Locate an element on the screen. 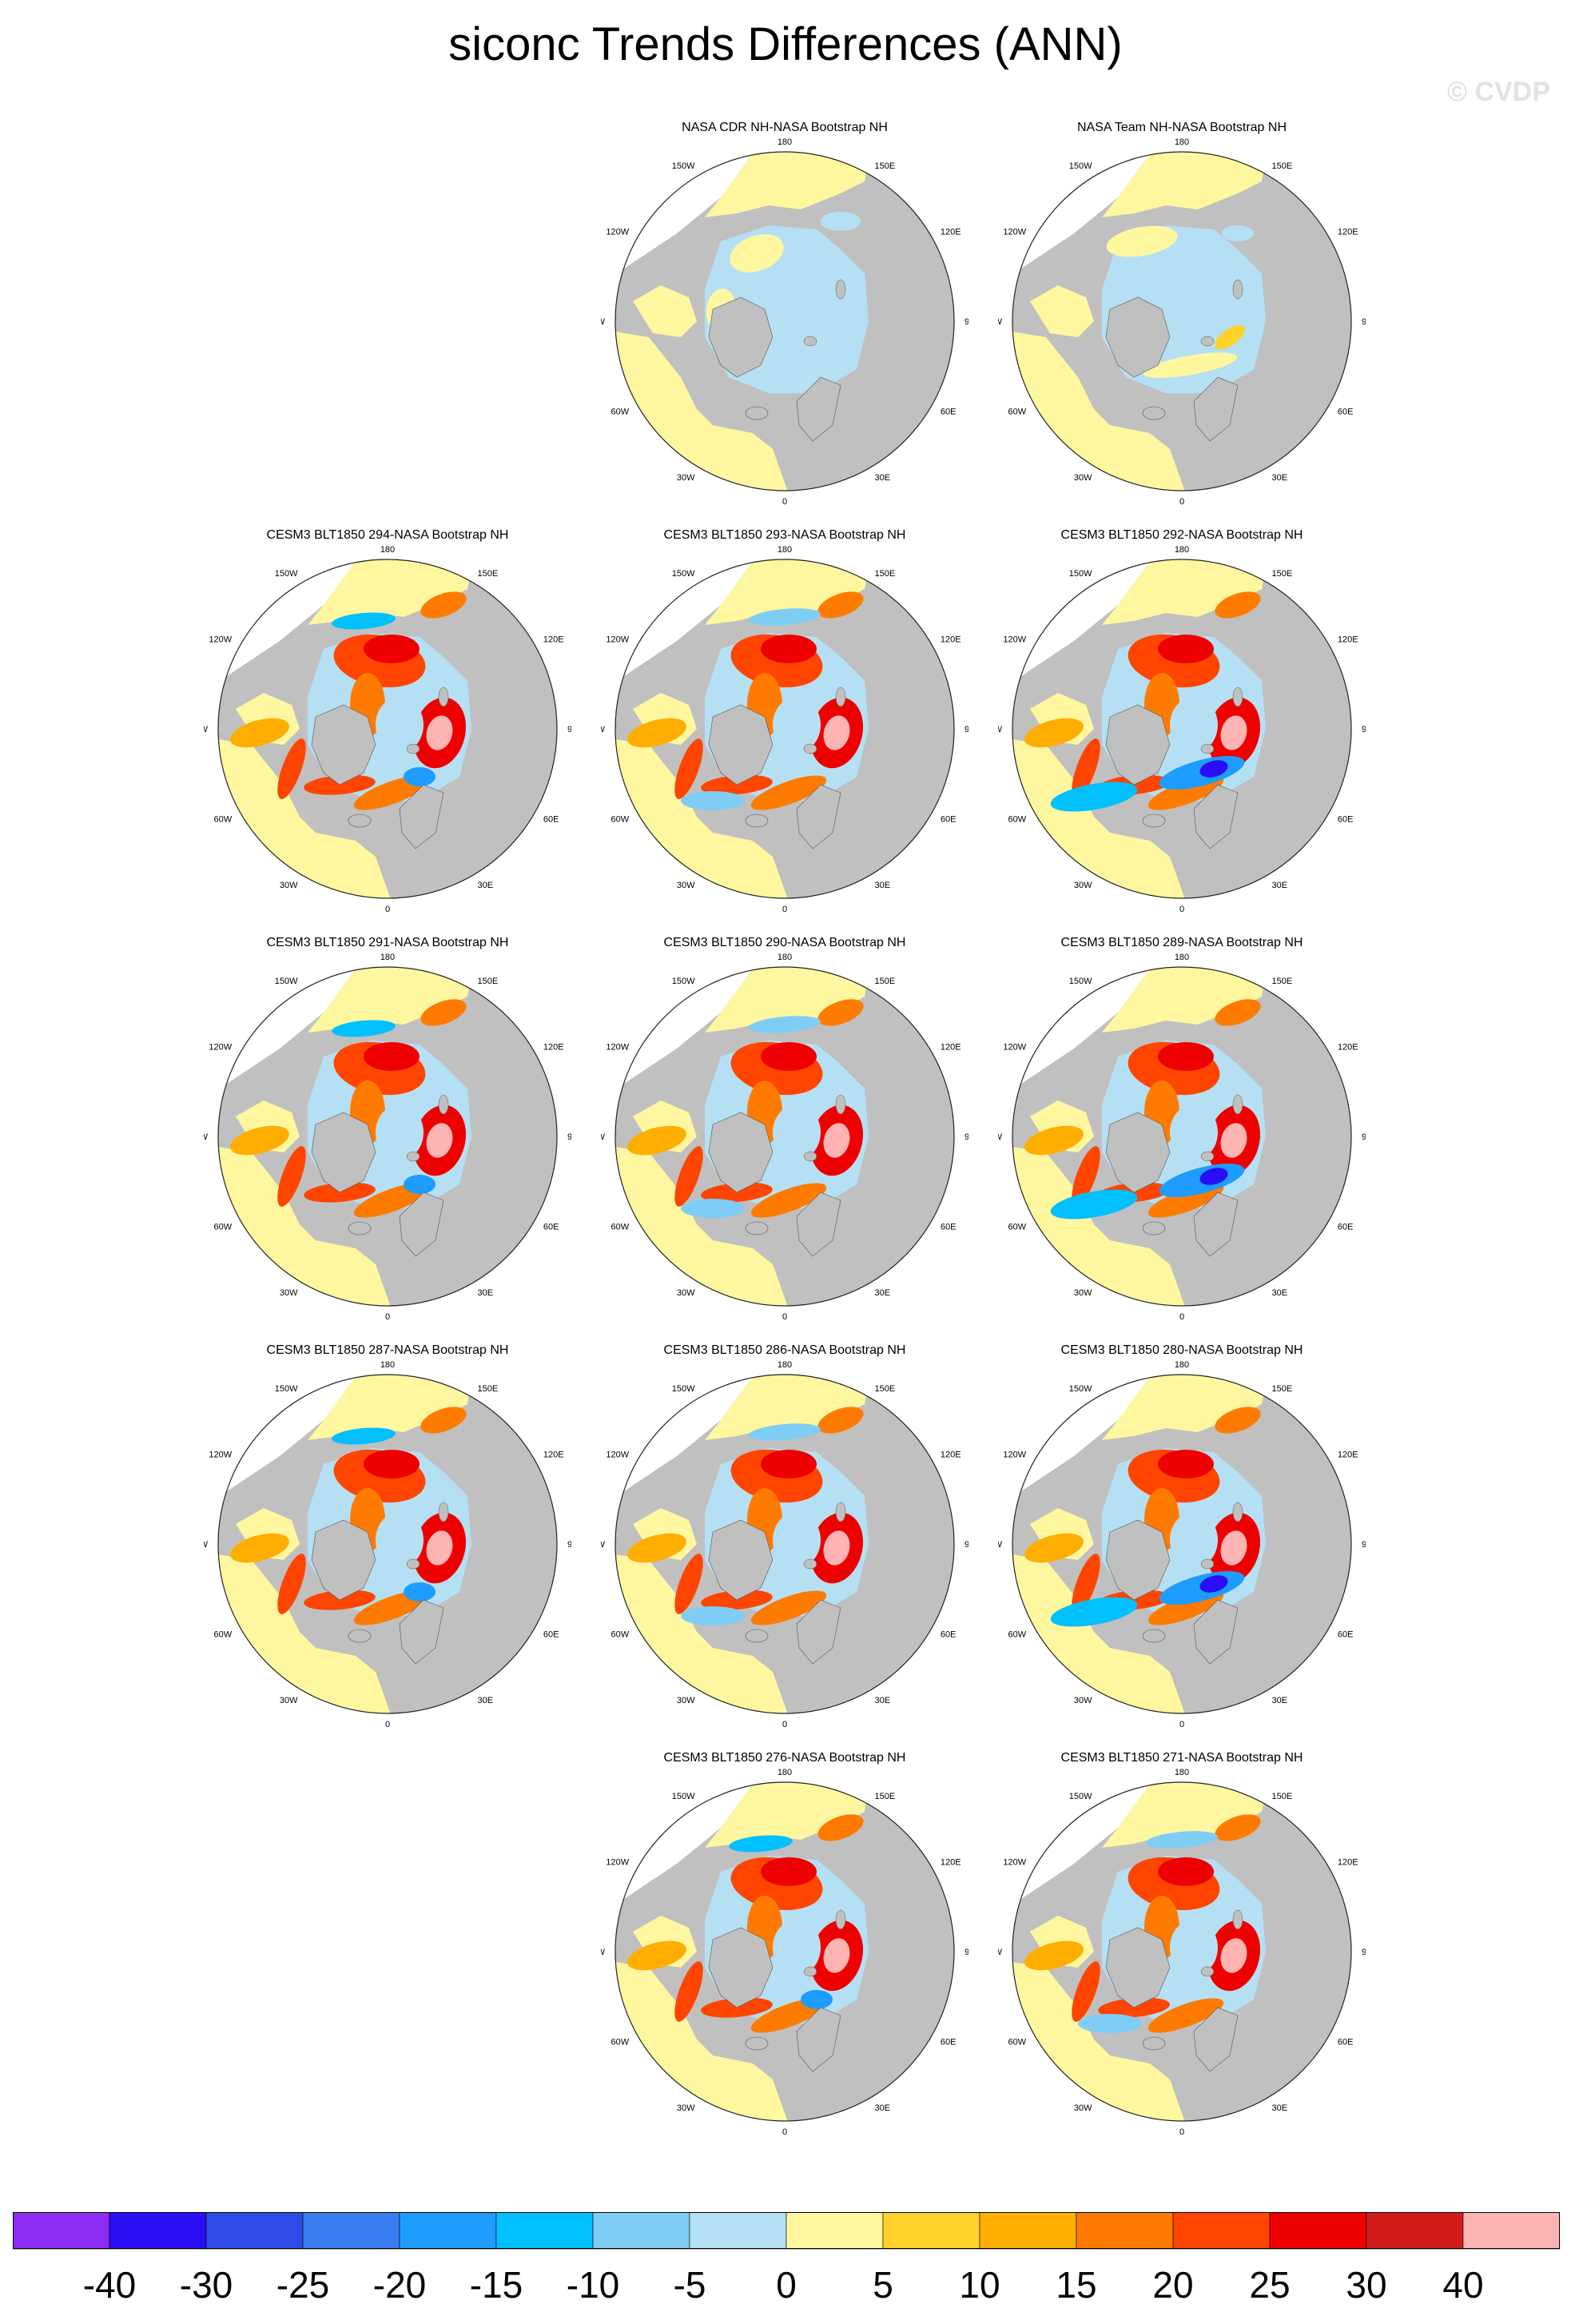 This screenshot has height=2324, width=1571. colorbar-tick-label: 15 is located at coordinates (1076, 2285).